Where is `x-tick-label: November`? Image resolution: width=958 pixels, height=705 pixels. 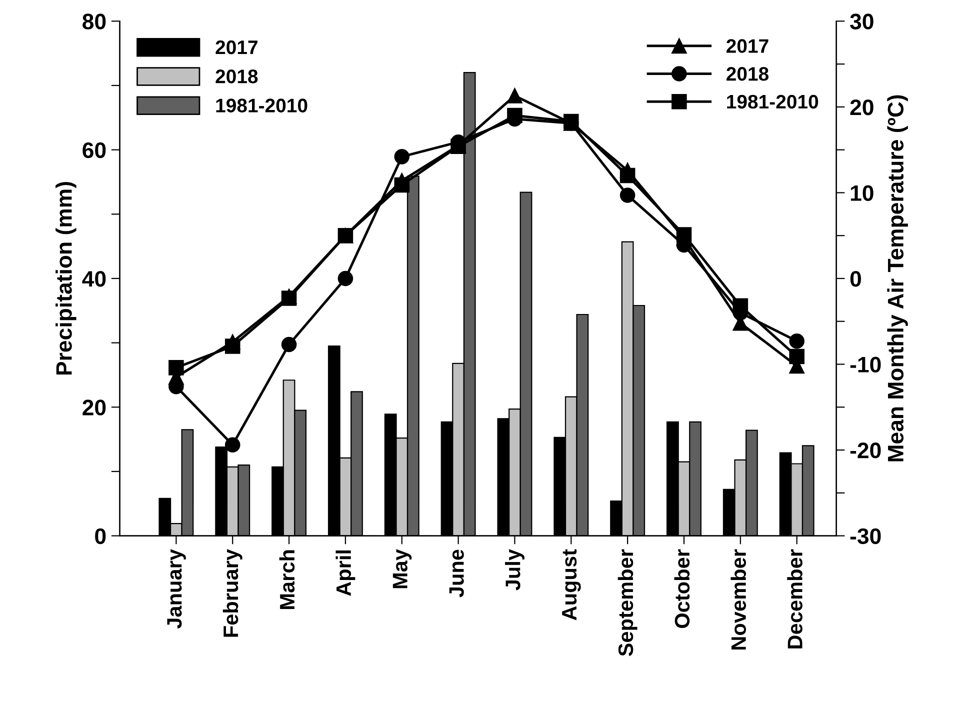 x-tick-label: November is located at coordinates (738, 599).